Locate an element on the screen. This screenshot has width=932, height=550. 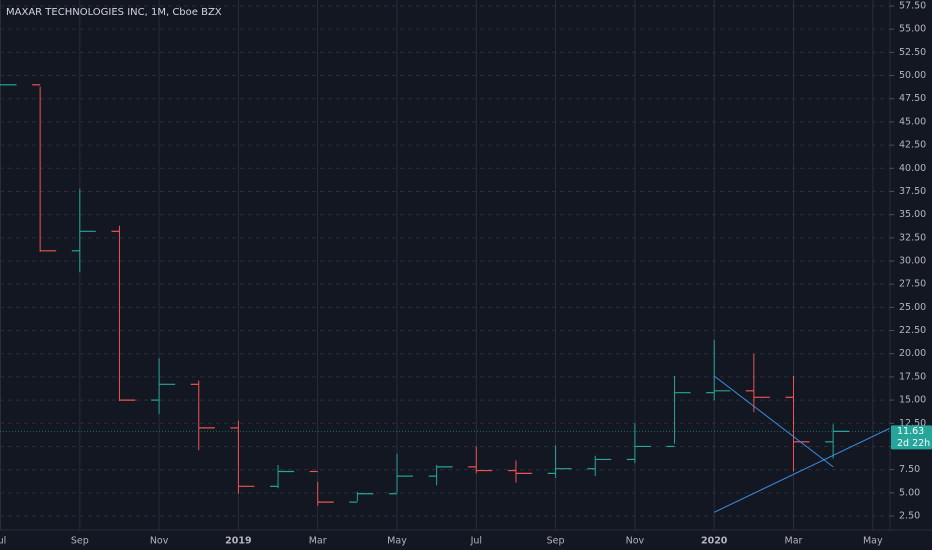
y-tick-label: 40.00 is located at coordinates (912, 168).